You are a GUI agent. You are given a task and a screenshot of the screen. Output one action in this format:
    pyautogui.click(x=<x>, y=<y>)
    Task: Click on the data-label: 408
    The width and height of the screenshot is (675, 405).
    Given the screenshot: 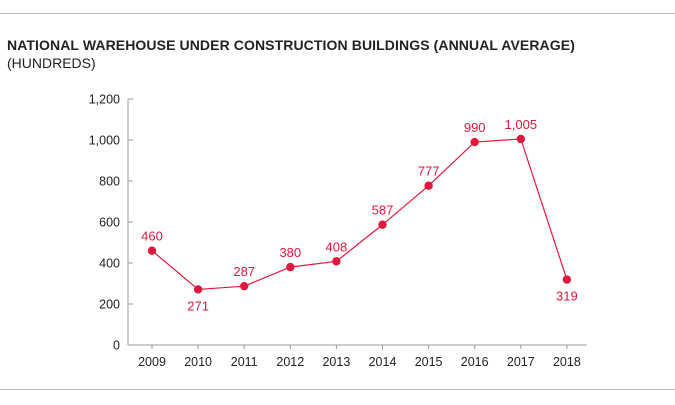 What is the action you would take?
    pyautogui.click(x=337, y=246)
    